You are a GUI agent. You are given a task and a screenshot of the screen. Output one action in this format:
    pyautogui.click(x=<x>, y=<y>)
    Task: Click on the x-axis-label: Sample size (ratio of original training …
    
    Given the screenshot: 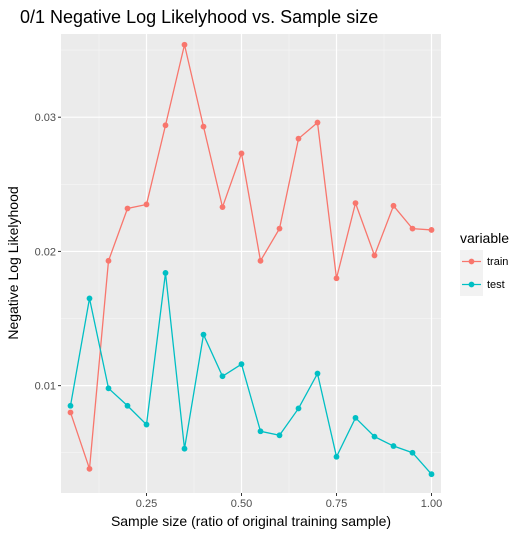 What is the action you would take?
    pyautogui.click(x=251, y=521)
    